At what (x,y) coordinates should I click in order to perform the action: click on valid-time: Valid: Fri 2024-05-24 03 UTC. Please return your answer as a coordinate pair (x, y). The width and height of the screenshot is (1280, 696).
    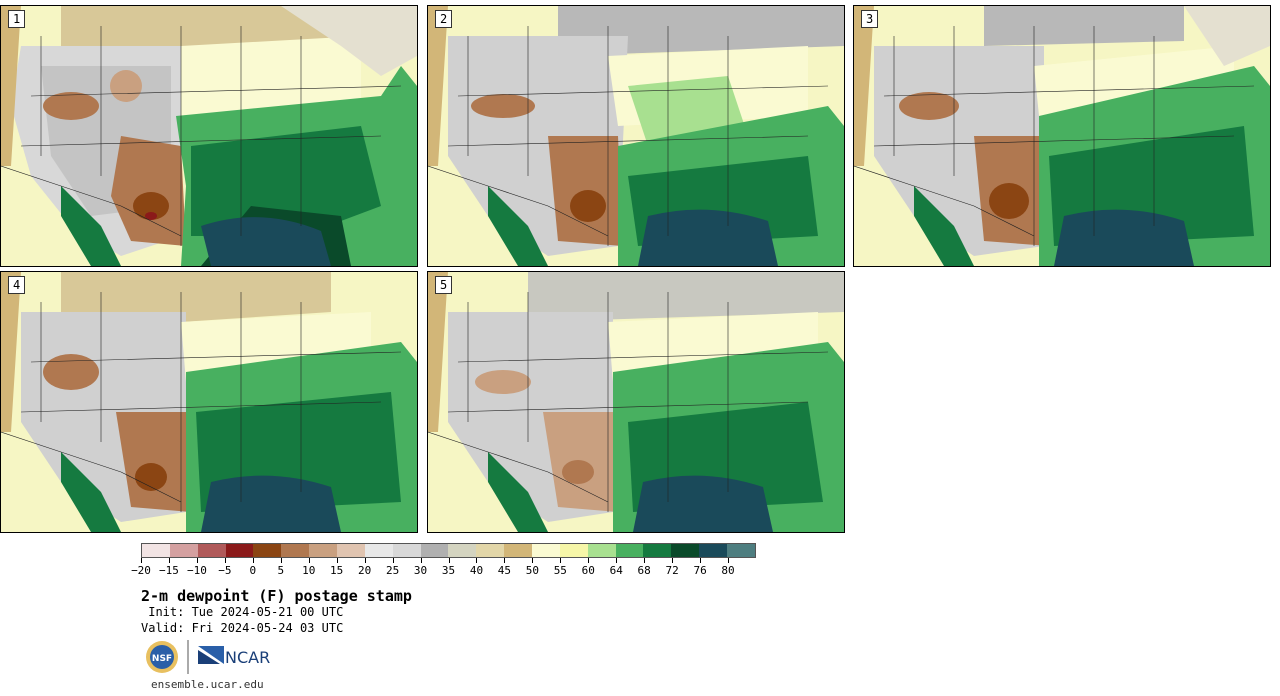
    Looking at the image, I should click on (242, 628).